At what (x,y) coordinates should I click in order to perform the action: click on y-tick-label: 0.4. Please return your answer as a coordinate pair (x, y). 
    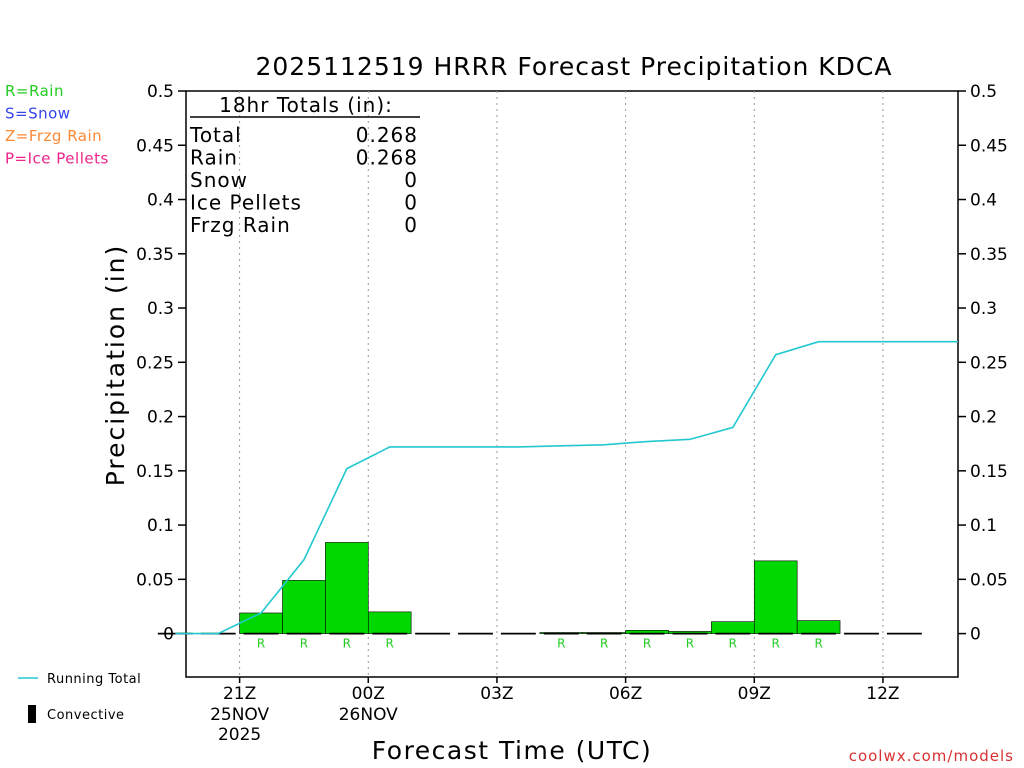
    Looking at the image, I should click on (160, 201).